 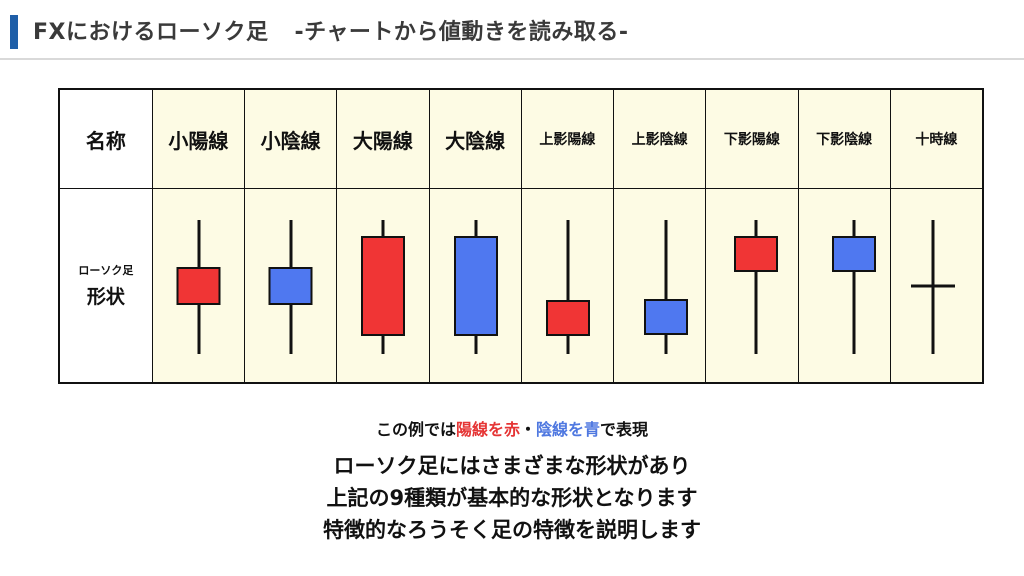 I want to click on color-legend-caption: この例では陽線を赤・陰線を青で表現, so click(x=512, y=428).